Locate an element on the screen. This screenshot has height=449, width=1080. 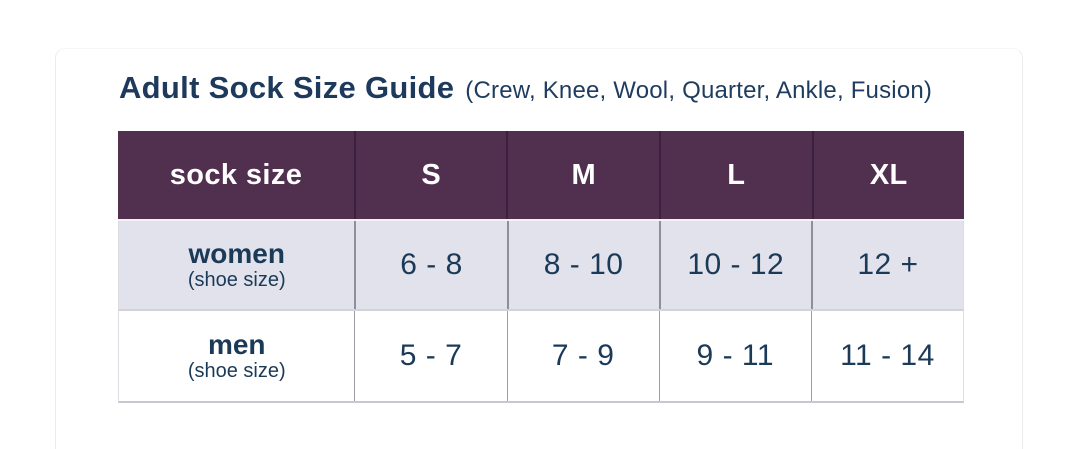
cell-men-s: 5 - 7 is located at coordinates (430, 356).